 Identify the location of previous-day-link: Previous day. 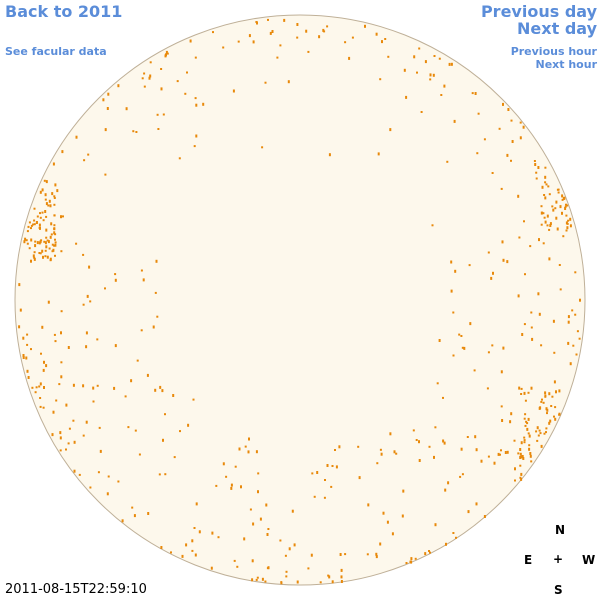
(538, 11).